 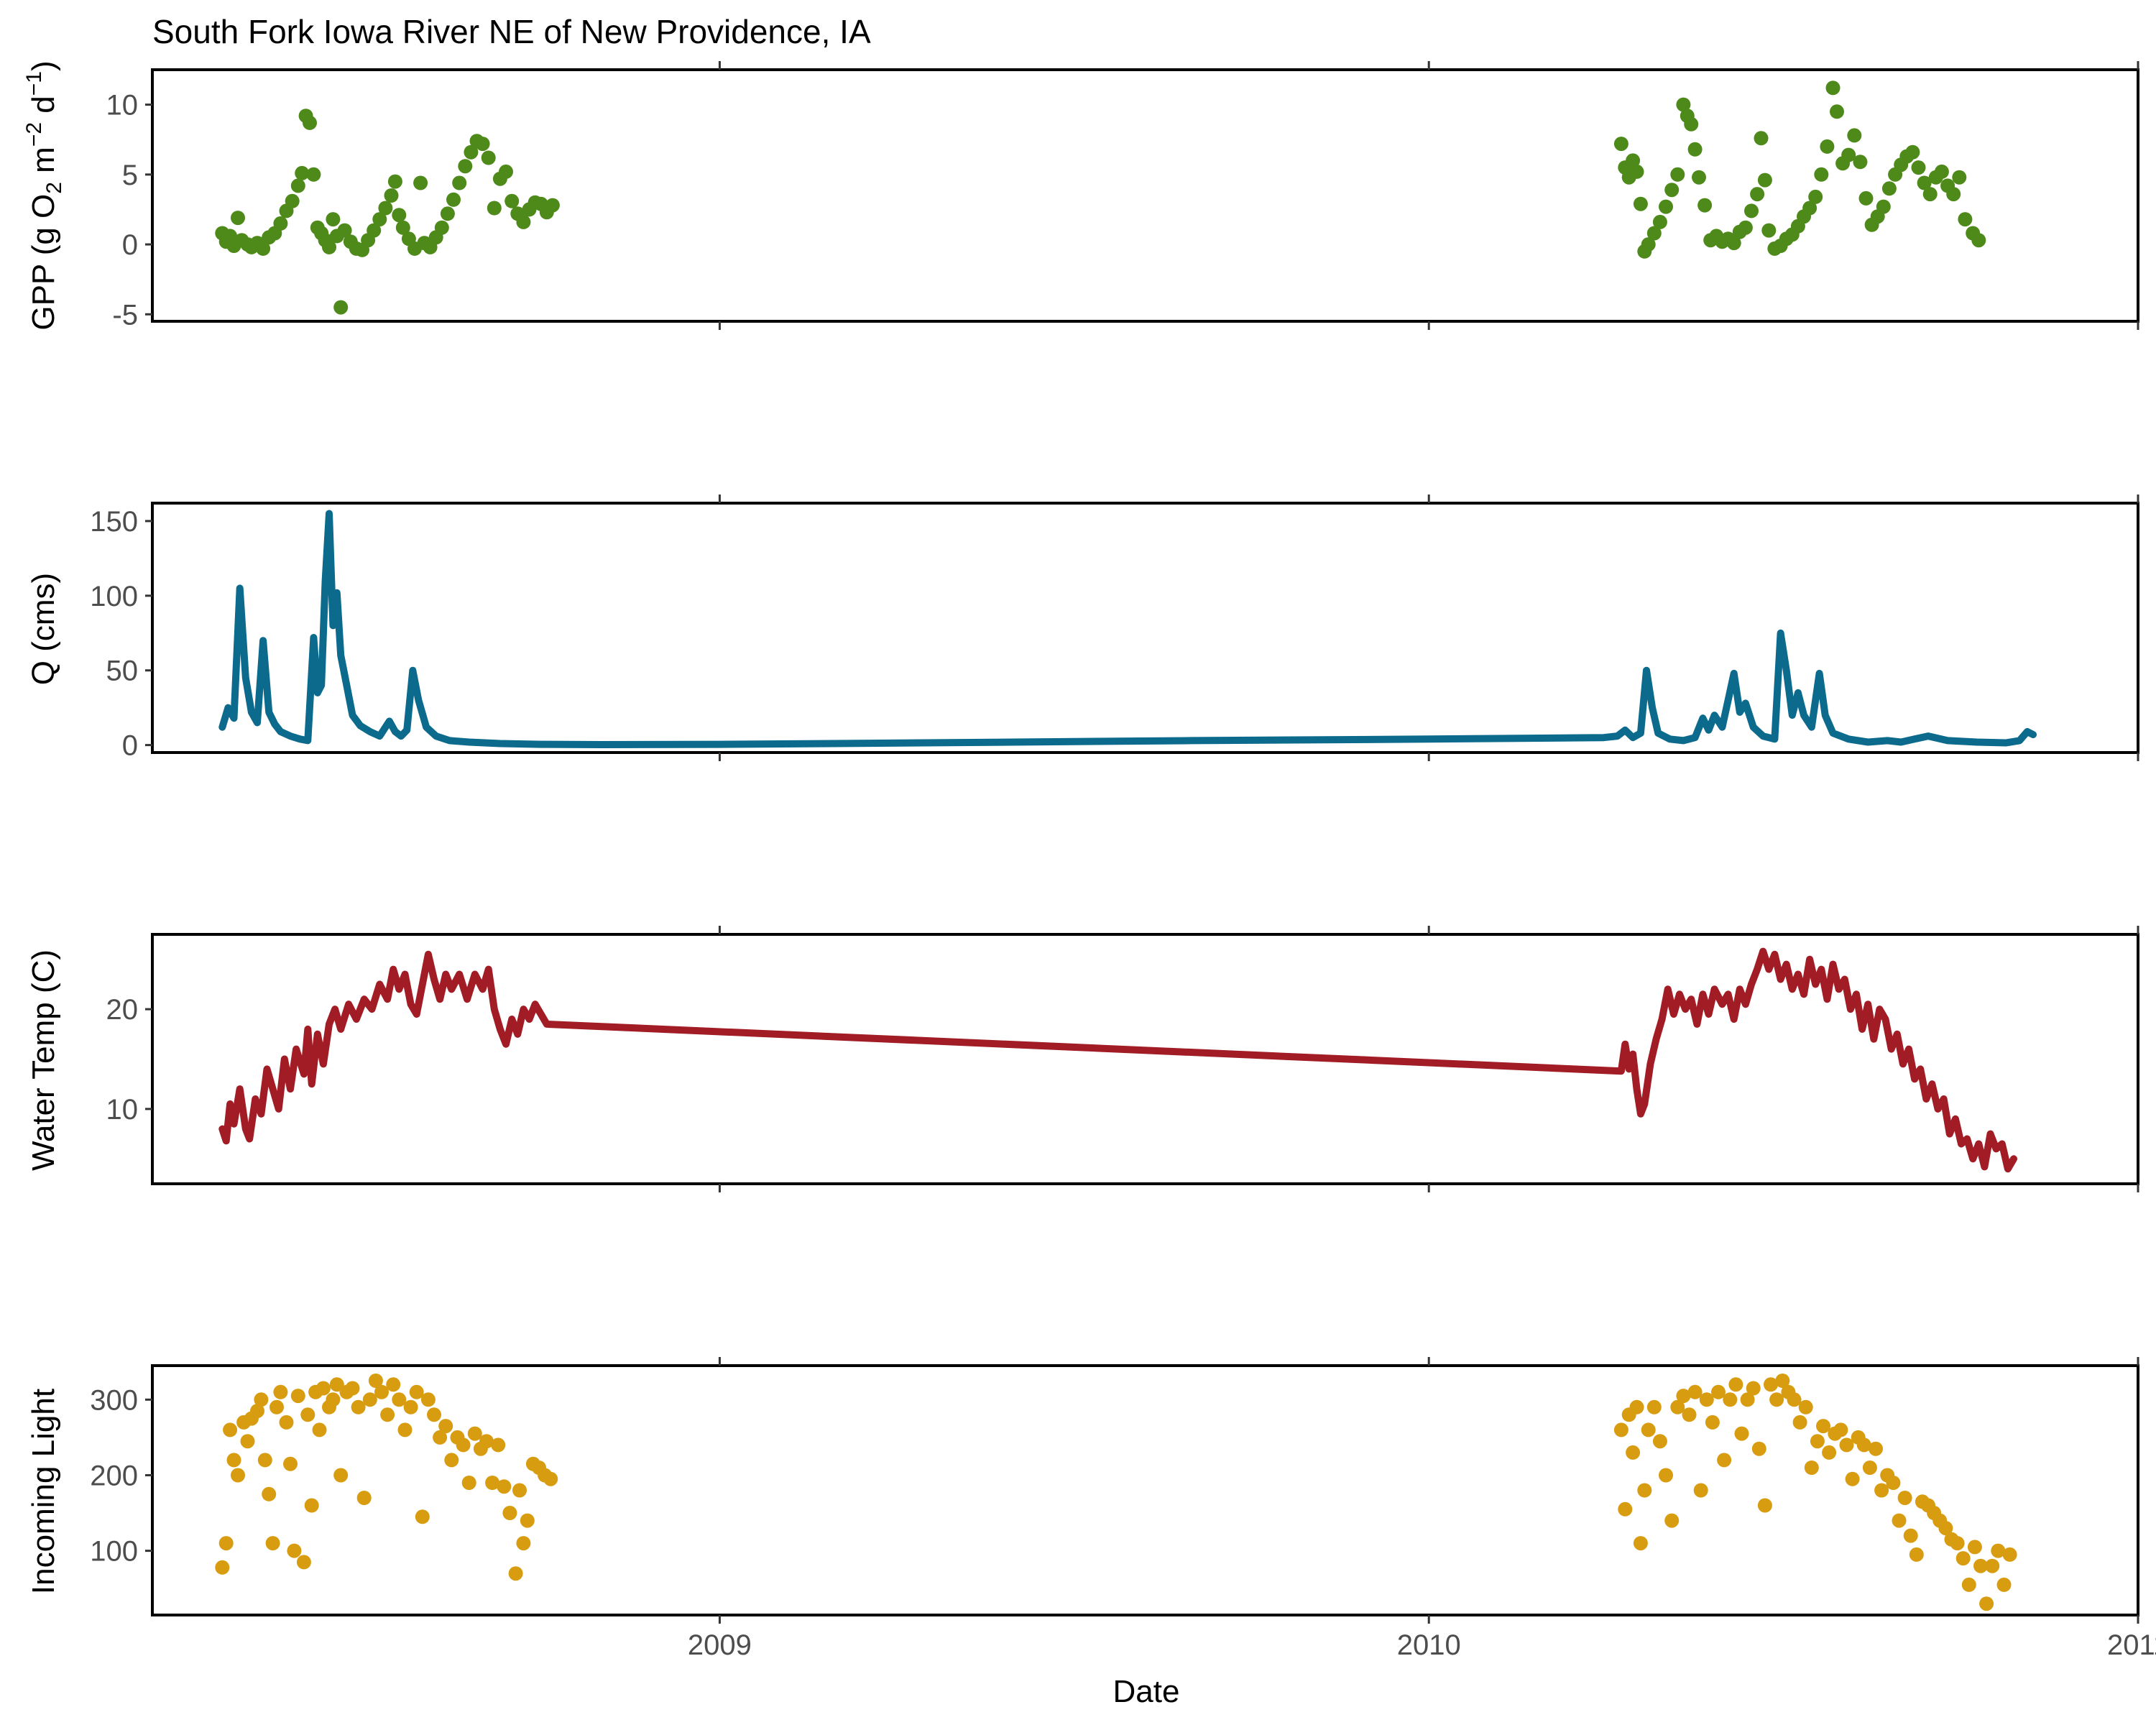 I want to click on gpp-ylabel-rest: m, so click(x=44, y=164).